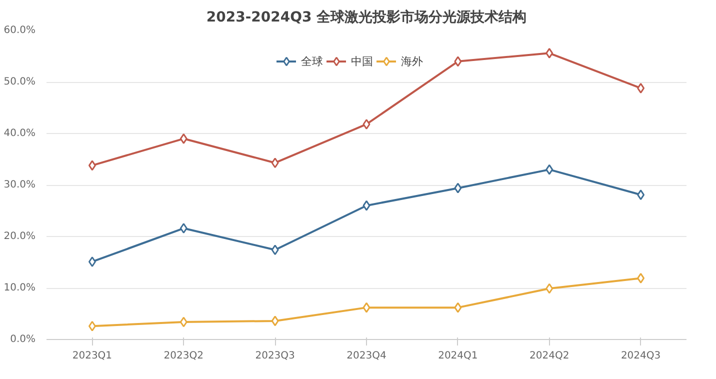  What do you see at coordinates (20, 288) in the screenshot?
I see `y-tick-label: 10.0%` at bounding box center [20, 288].